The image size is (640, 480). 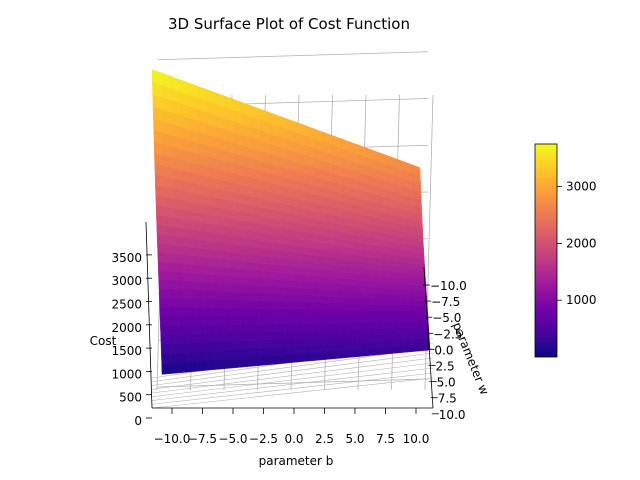 What do you see at coordinates (263, 439) in the screenshot?
I see `x-tick-label: −2.5` at bounding box center [263, 439].